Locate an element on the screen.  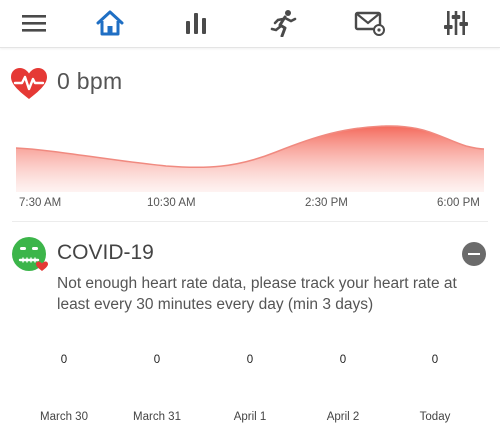
activity-tab is located at coordinates (284, 23).